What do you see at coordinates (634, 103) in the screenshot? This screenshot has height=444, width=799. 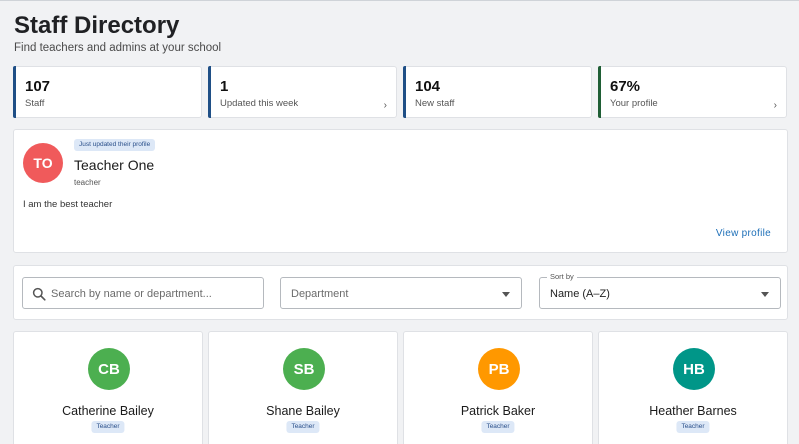 I see `stat-label: Your profile` at bounding box center [634, 103].